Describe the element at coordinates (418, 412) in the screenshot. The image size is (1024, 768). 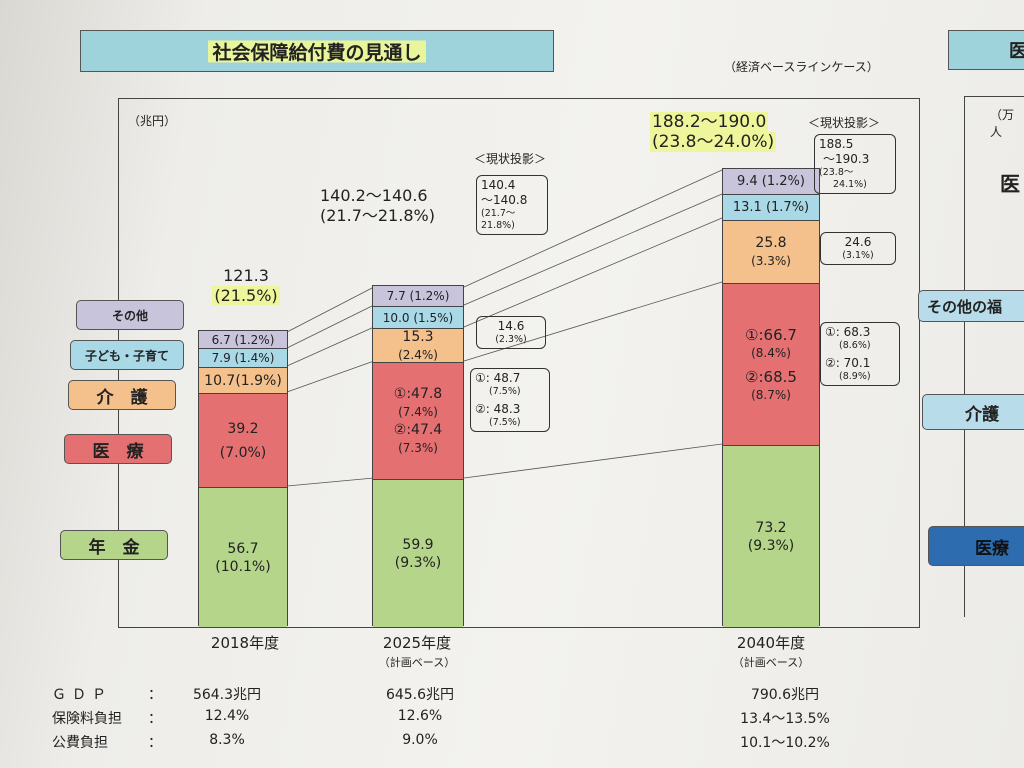
I see `bar-2025-medical-p1: (7.4%)` at that location.